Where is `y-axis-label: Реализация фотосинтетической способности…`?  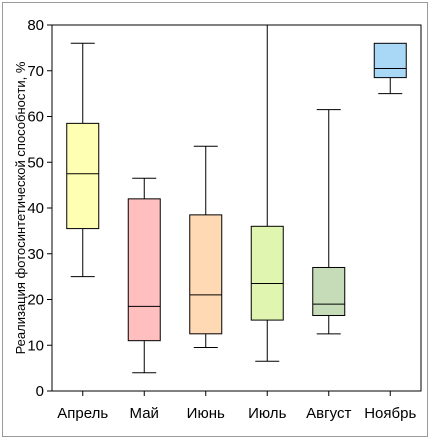 y-axis-label: Реализация фотосинтетической способности… is located at coordinates (20, 207).